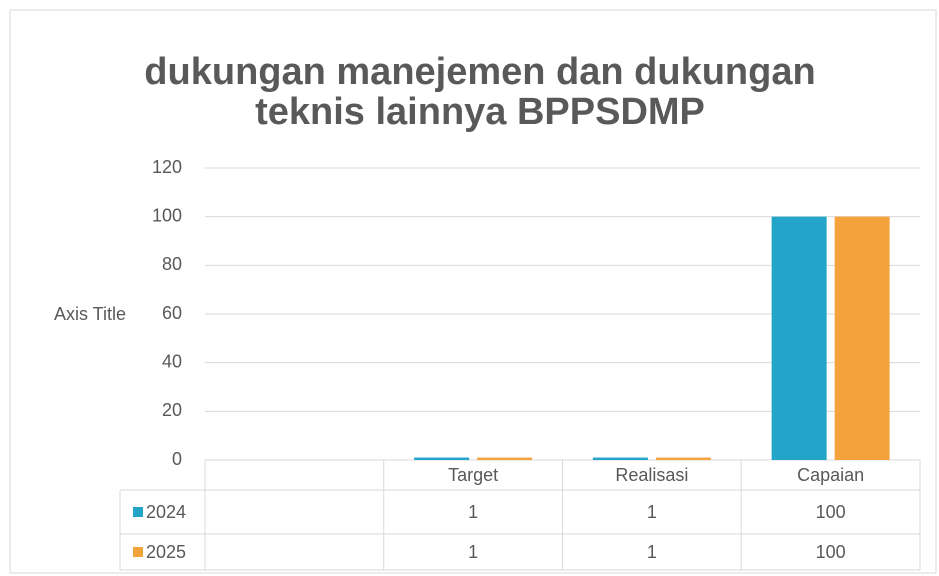 This screenshot has width=939, height=576. I want to click on chart-title: teknis lainnya BPPSDMP, so click(480, 112).